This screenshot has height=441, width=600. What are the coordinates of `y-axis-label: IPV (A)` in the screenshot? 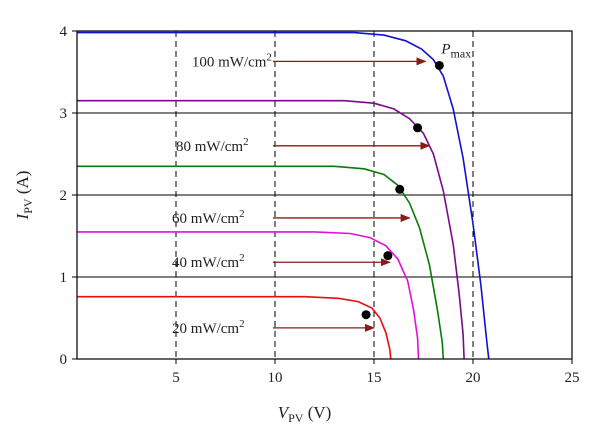 It's located at (24, 196).